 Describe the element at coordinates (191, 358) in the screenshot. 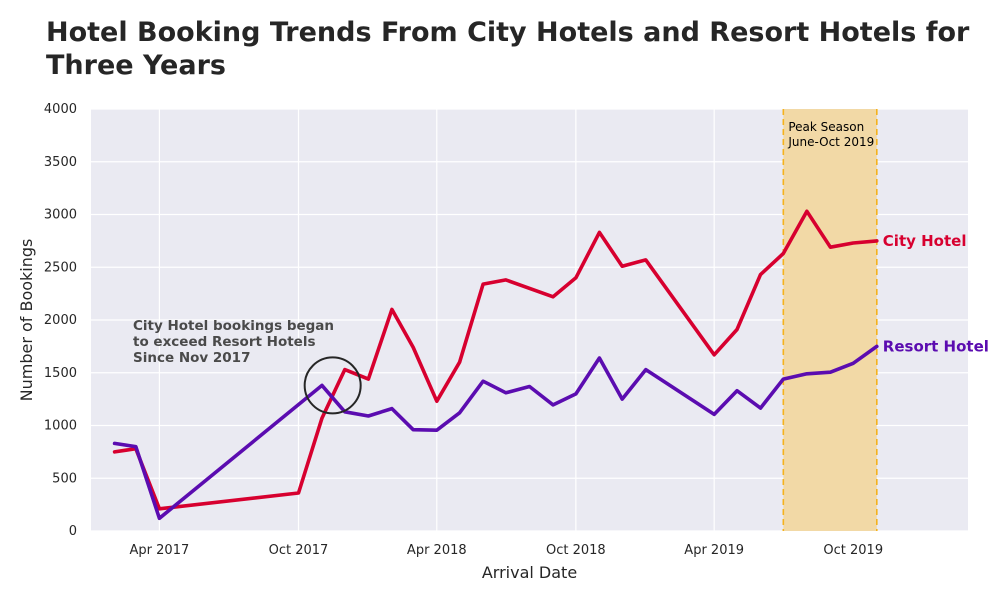

I see `annotation-line-3: Since Nov 2017` at that location.